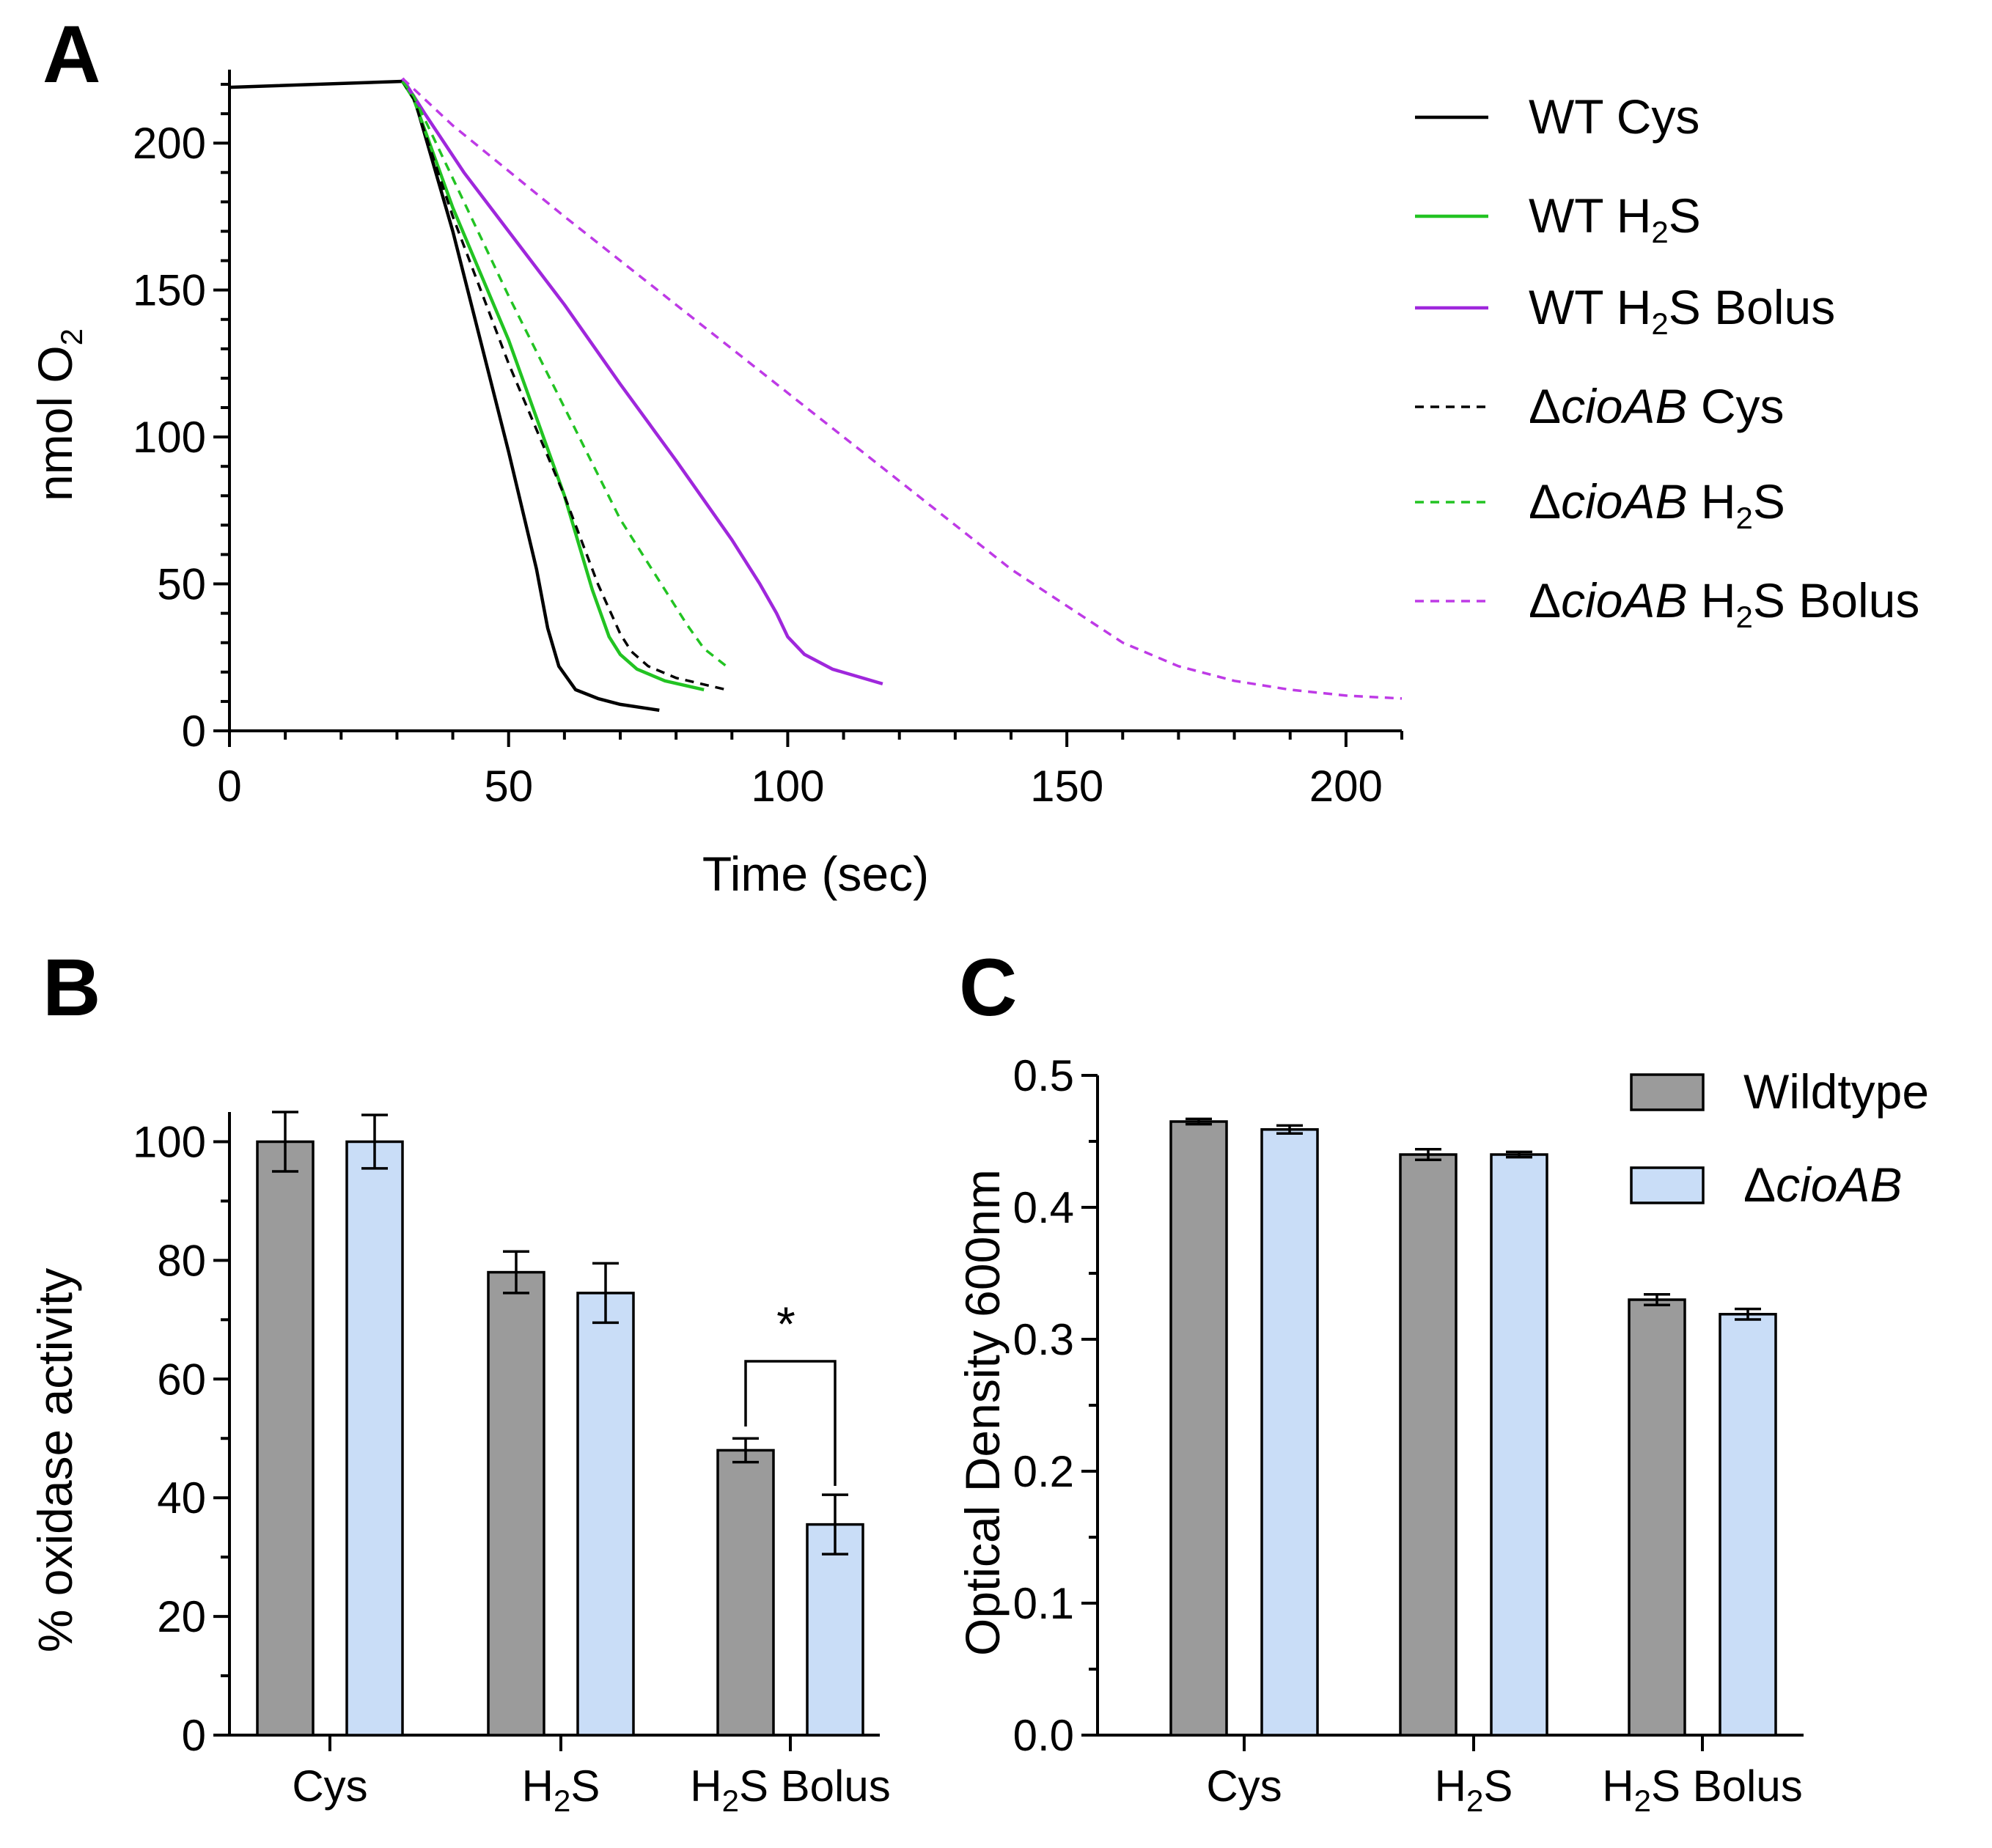 This screenshot has width=1992, height=1848. I want to click on significance-star: *, so click(785, 1324).